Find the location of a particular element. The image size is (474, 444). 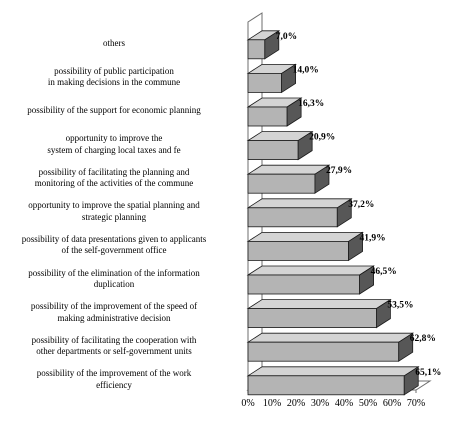

category-label-line: opportunity to improve the is located at coordinates (114, 138).